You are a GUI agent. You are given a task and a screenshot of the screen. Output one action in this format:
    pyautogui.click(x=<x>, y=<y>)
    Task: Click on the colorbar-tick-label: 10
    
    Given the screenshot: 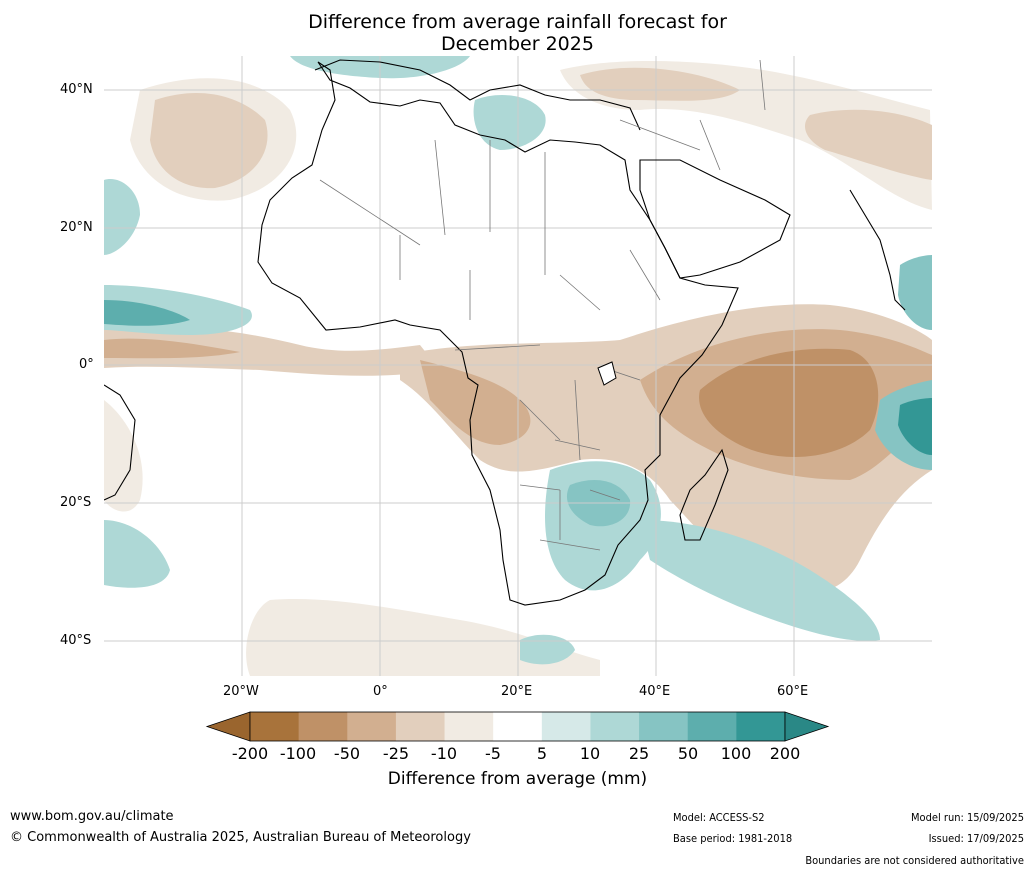 What is the action you would take?
    pyautogui.click(x=590, y=753)
    